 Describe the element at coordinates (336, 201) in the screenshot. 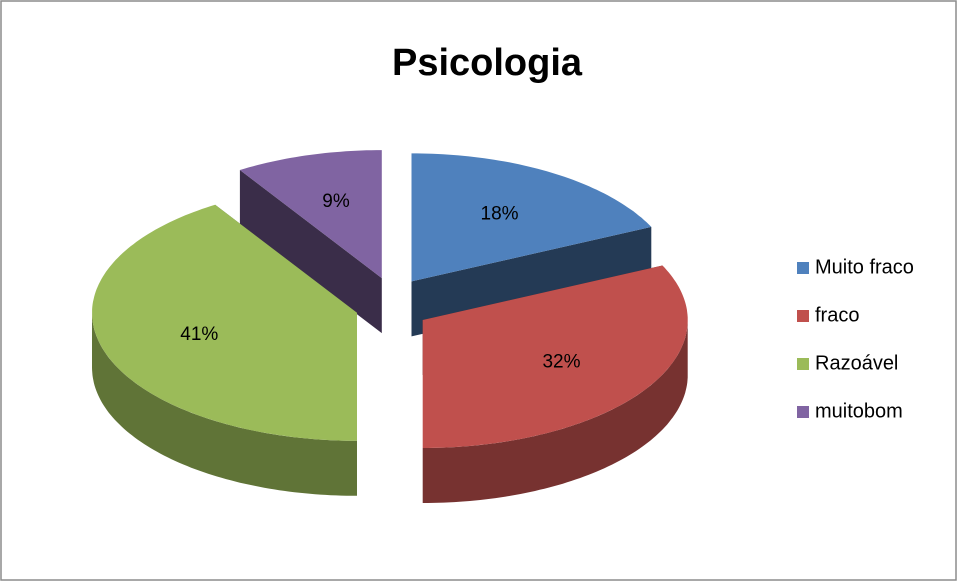

I see `data-label: 9%` at that location.